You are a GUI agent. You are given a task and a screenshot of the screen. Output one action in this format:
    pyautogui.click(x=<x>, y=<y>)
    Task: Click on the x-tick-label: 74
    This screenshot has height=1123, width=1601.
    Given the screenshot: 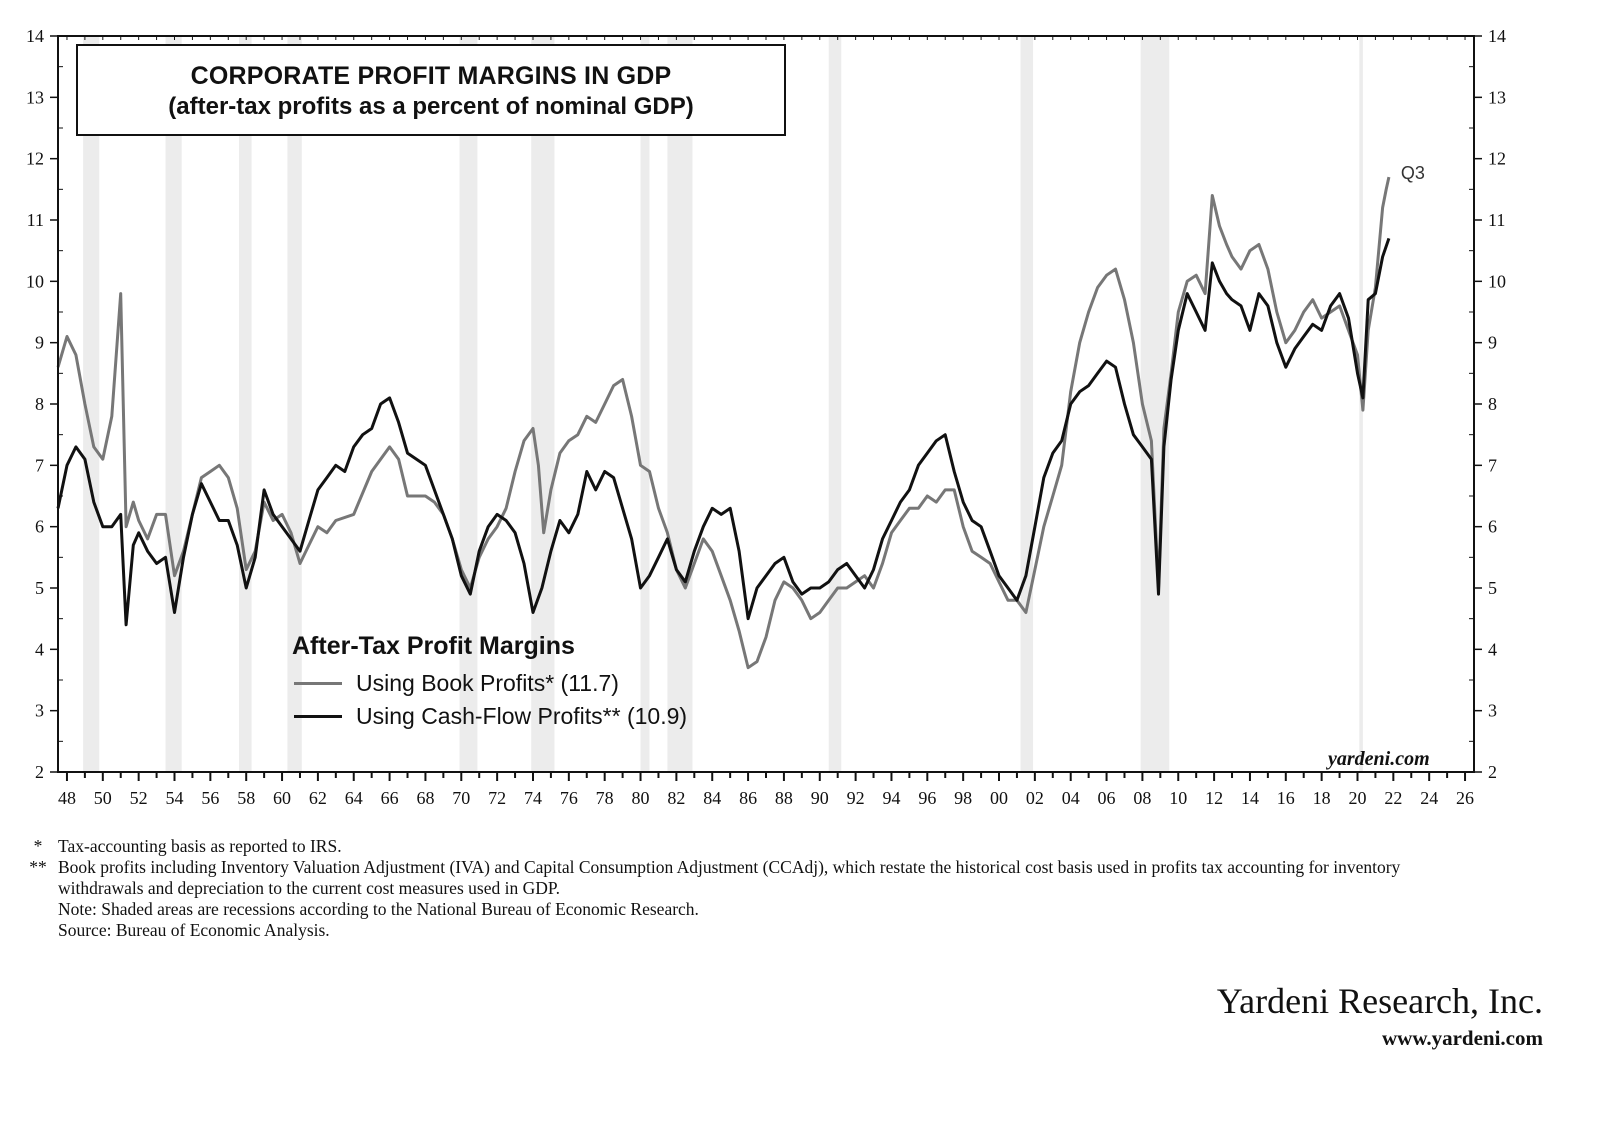 What is the action you would take?
    pyautogui.click(x=533, y=798)
    